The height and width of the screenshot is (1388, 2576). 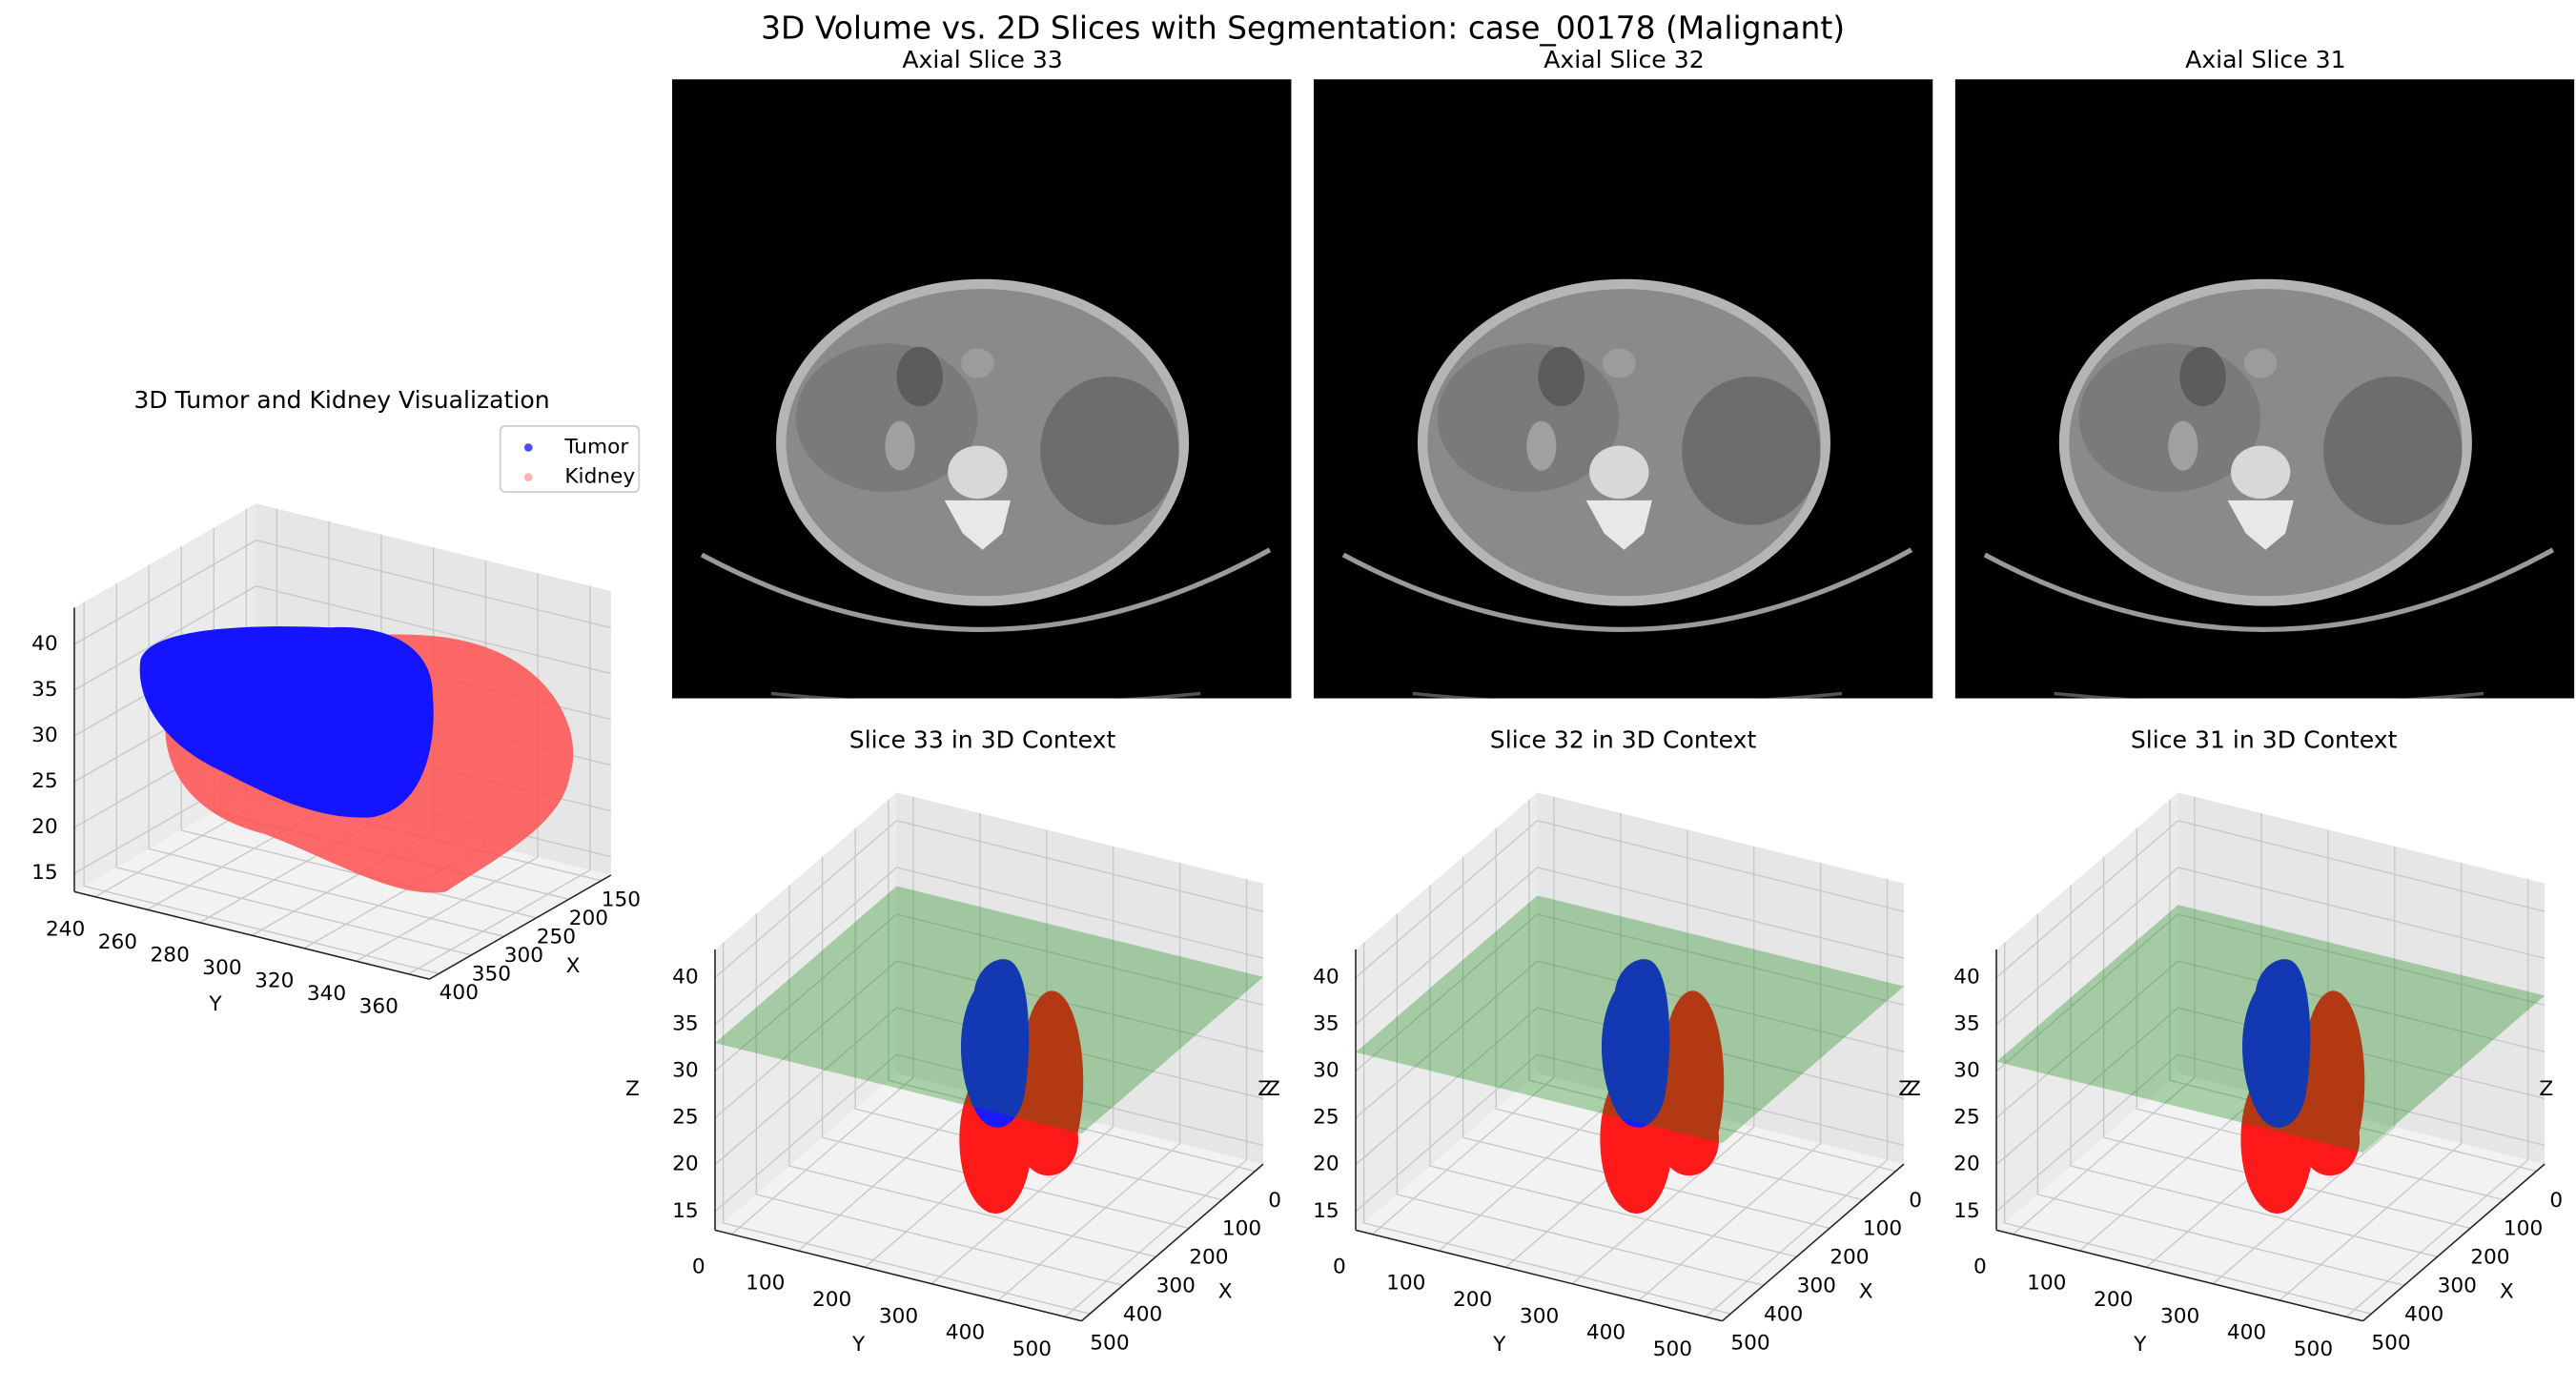 I want to click on panel-title: Axial Slice 31, so click(x=2265, y=59).